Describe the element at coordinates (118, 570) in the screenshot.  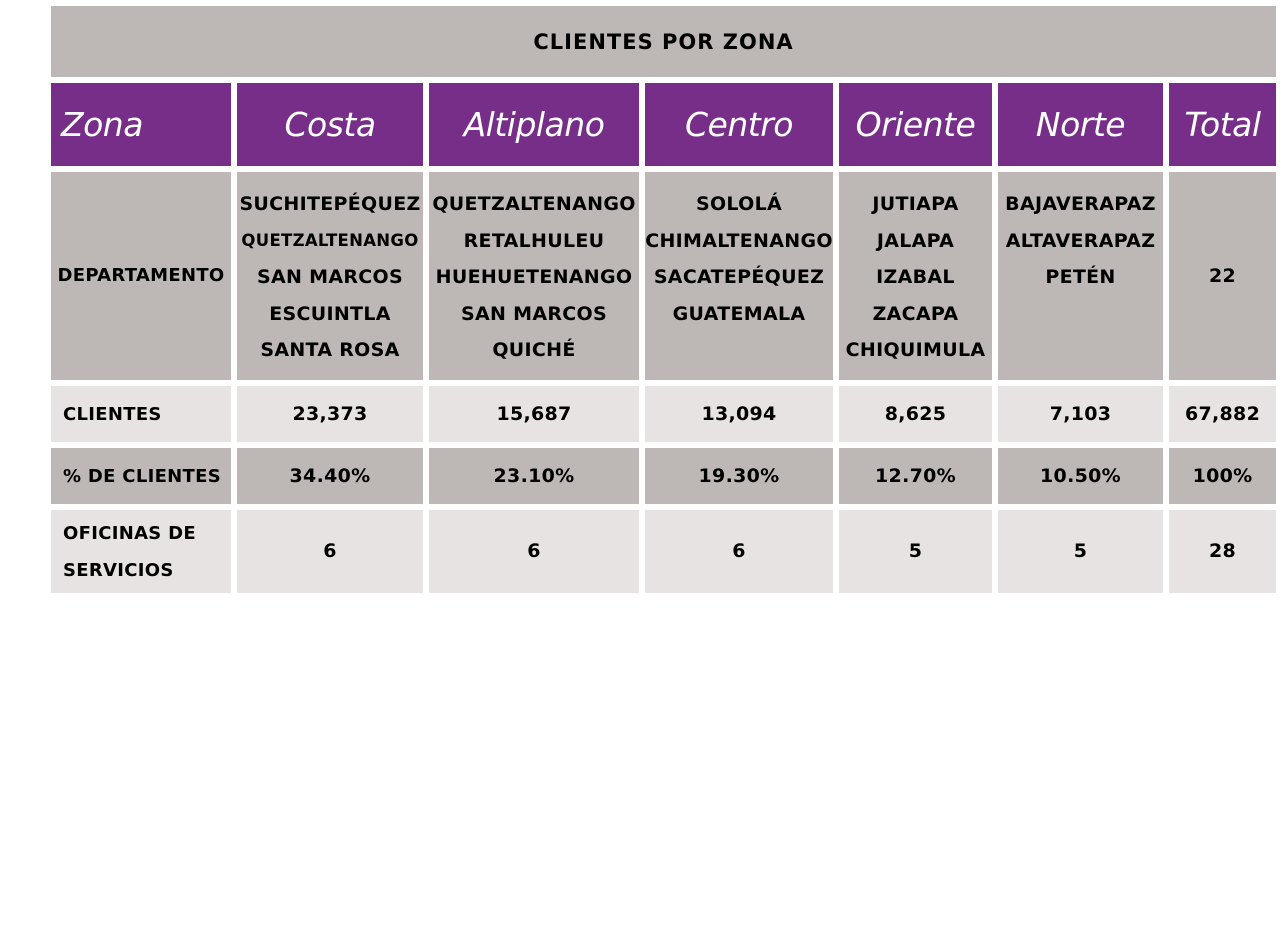
I see `oficinas-label-line2: SERVICIOS` at that location.